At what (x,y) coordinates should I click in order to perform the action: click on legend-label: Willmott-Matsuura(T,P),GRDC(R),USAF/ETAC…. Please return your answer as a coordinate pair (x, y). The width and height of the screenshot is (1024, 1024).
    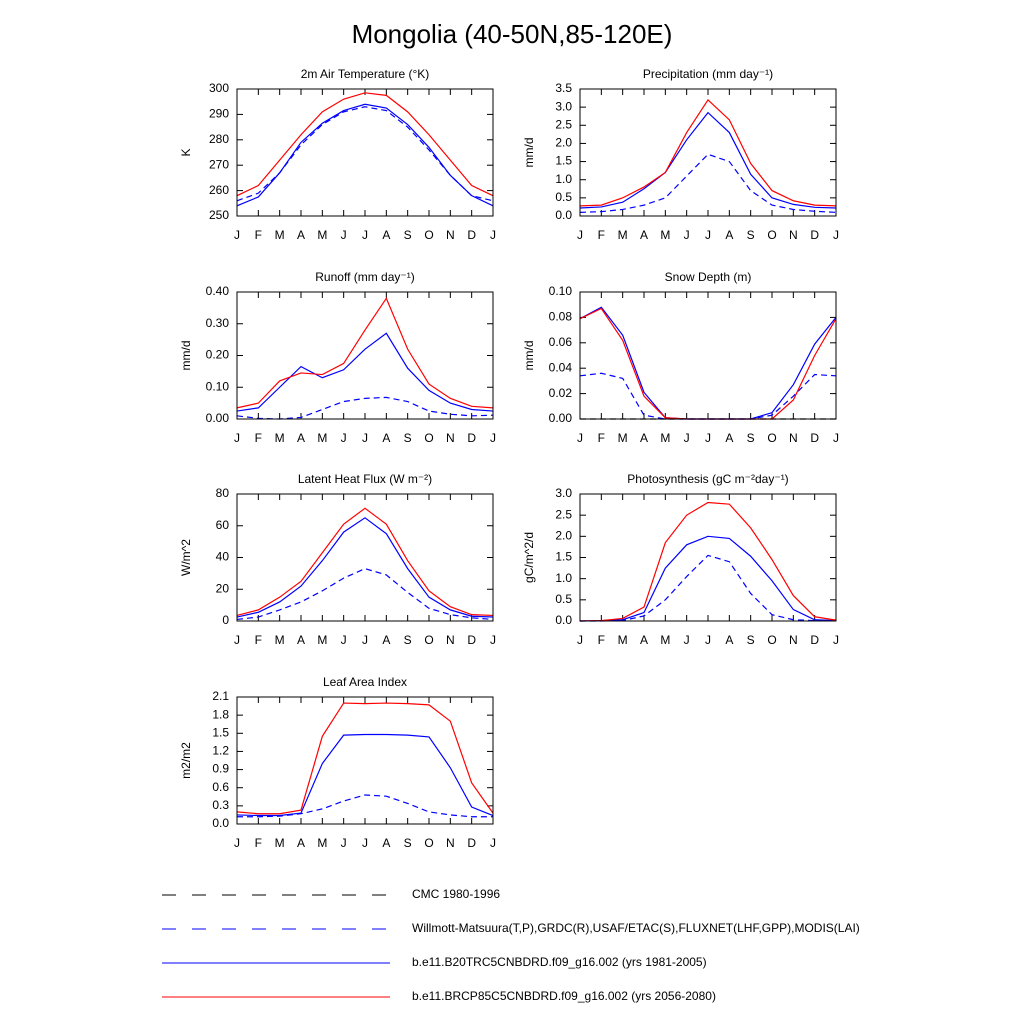
    Looking at the image, I should click on (636, 928).